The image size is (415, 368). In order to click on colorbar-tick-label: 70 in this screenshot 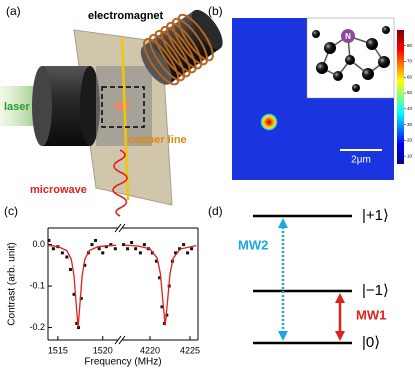, I will do `click(410, 61)`.